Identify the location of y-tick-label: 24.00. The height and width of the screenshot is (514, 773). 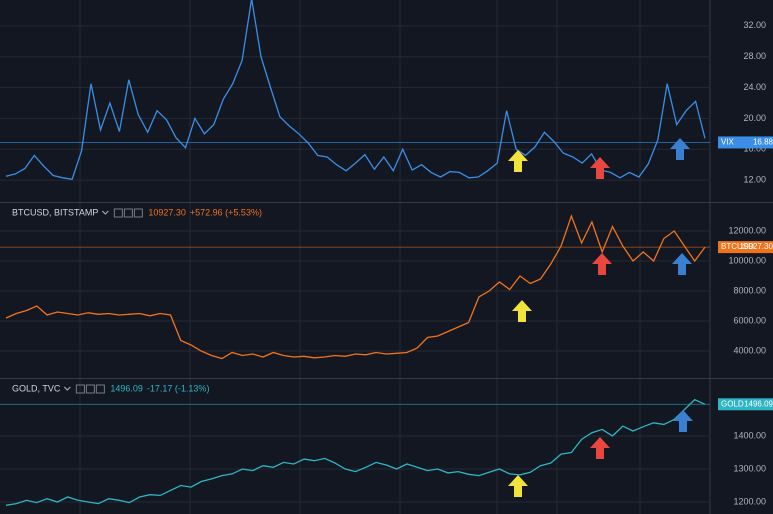
(754, 87).